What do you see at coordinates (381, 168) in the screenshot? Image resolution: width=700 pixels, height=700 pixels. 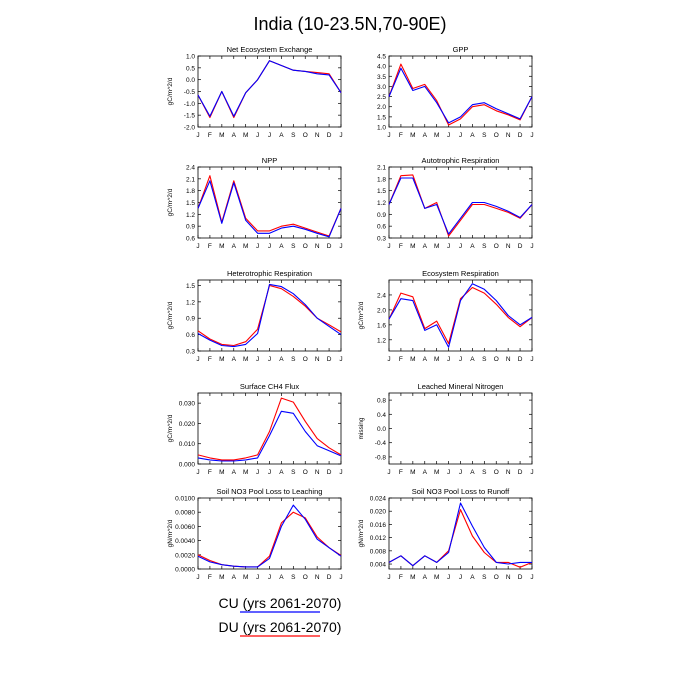 I see `y-tick-label: 2.1` at bounding box center [381, 168].